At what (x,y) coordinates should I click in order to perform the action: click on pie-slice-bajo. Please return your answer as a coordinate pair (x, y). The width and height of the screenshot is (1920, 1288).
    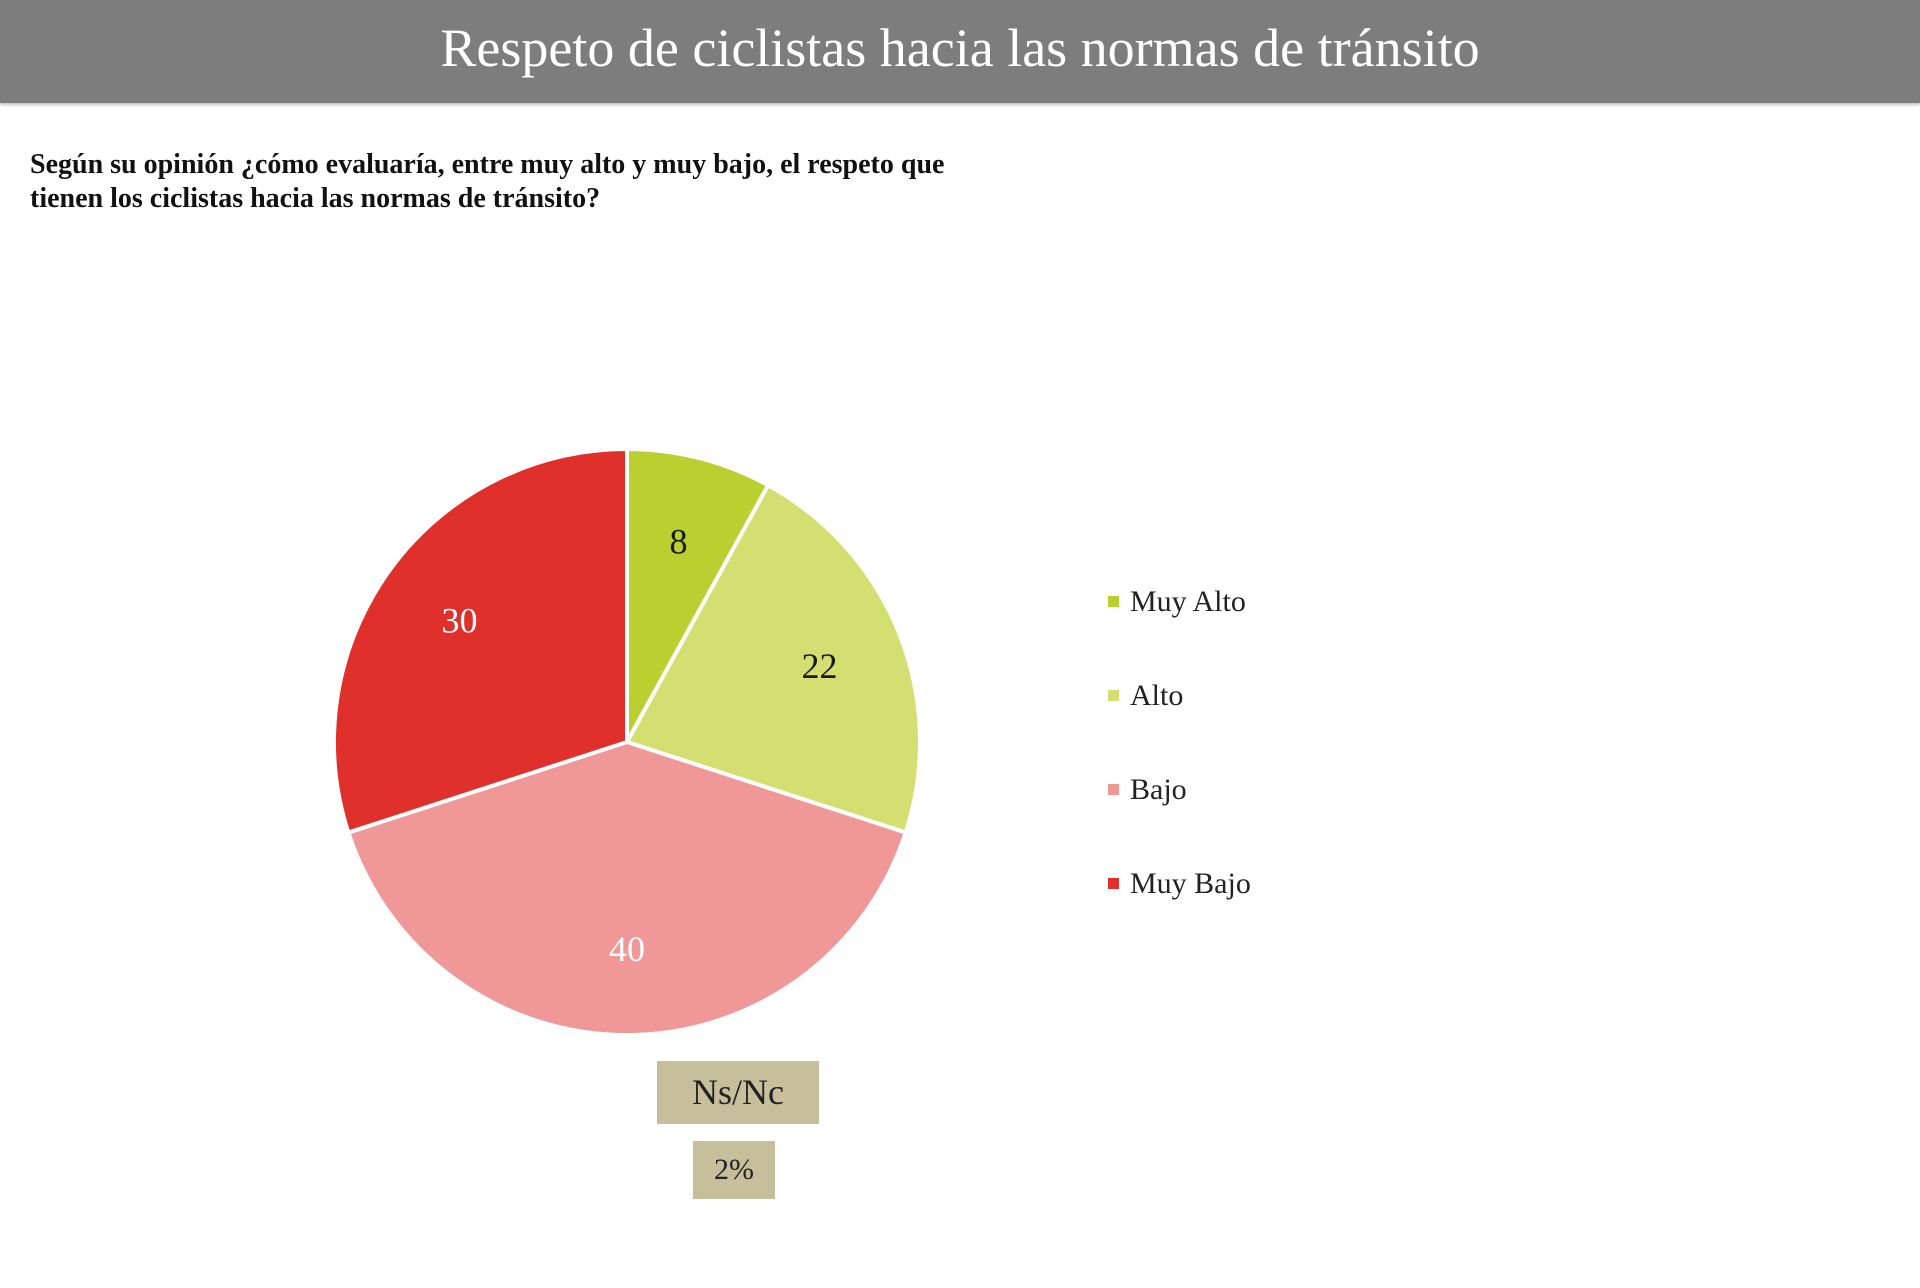
    Looking at the image, I should click on (627, 889).